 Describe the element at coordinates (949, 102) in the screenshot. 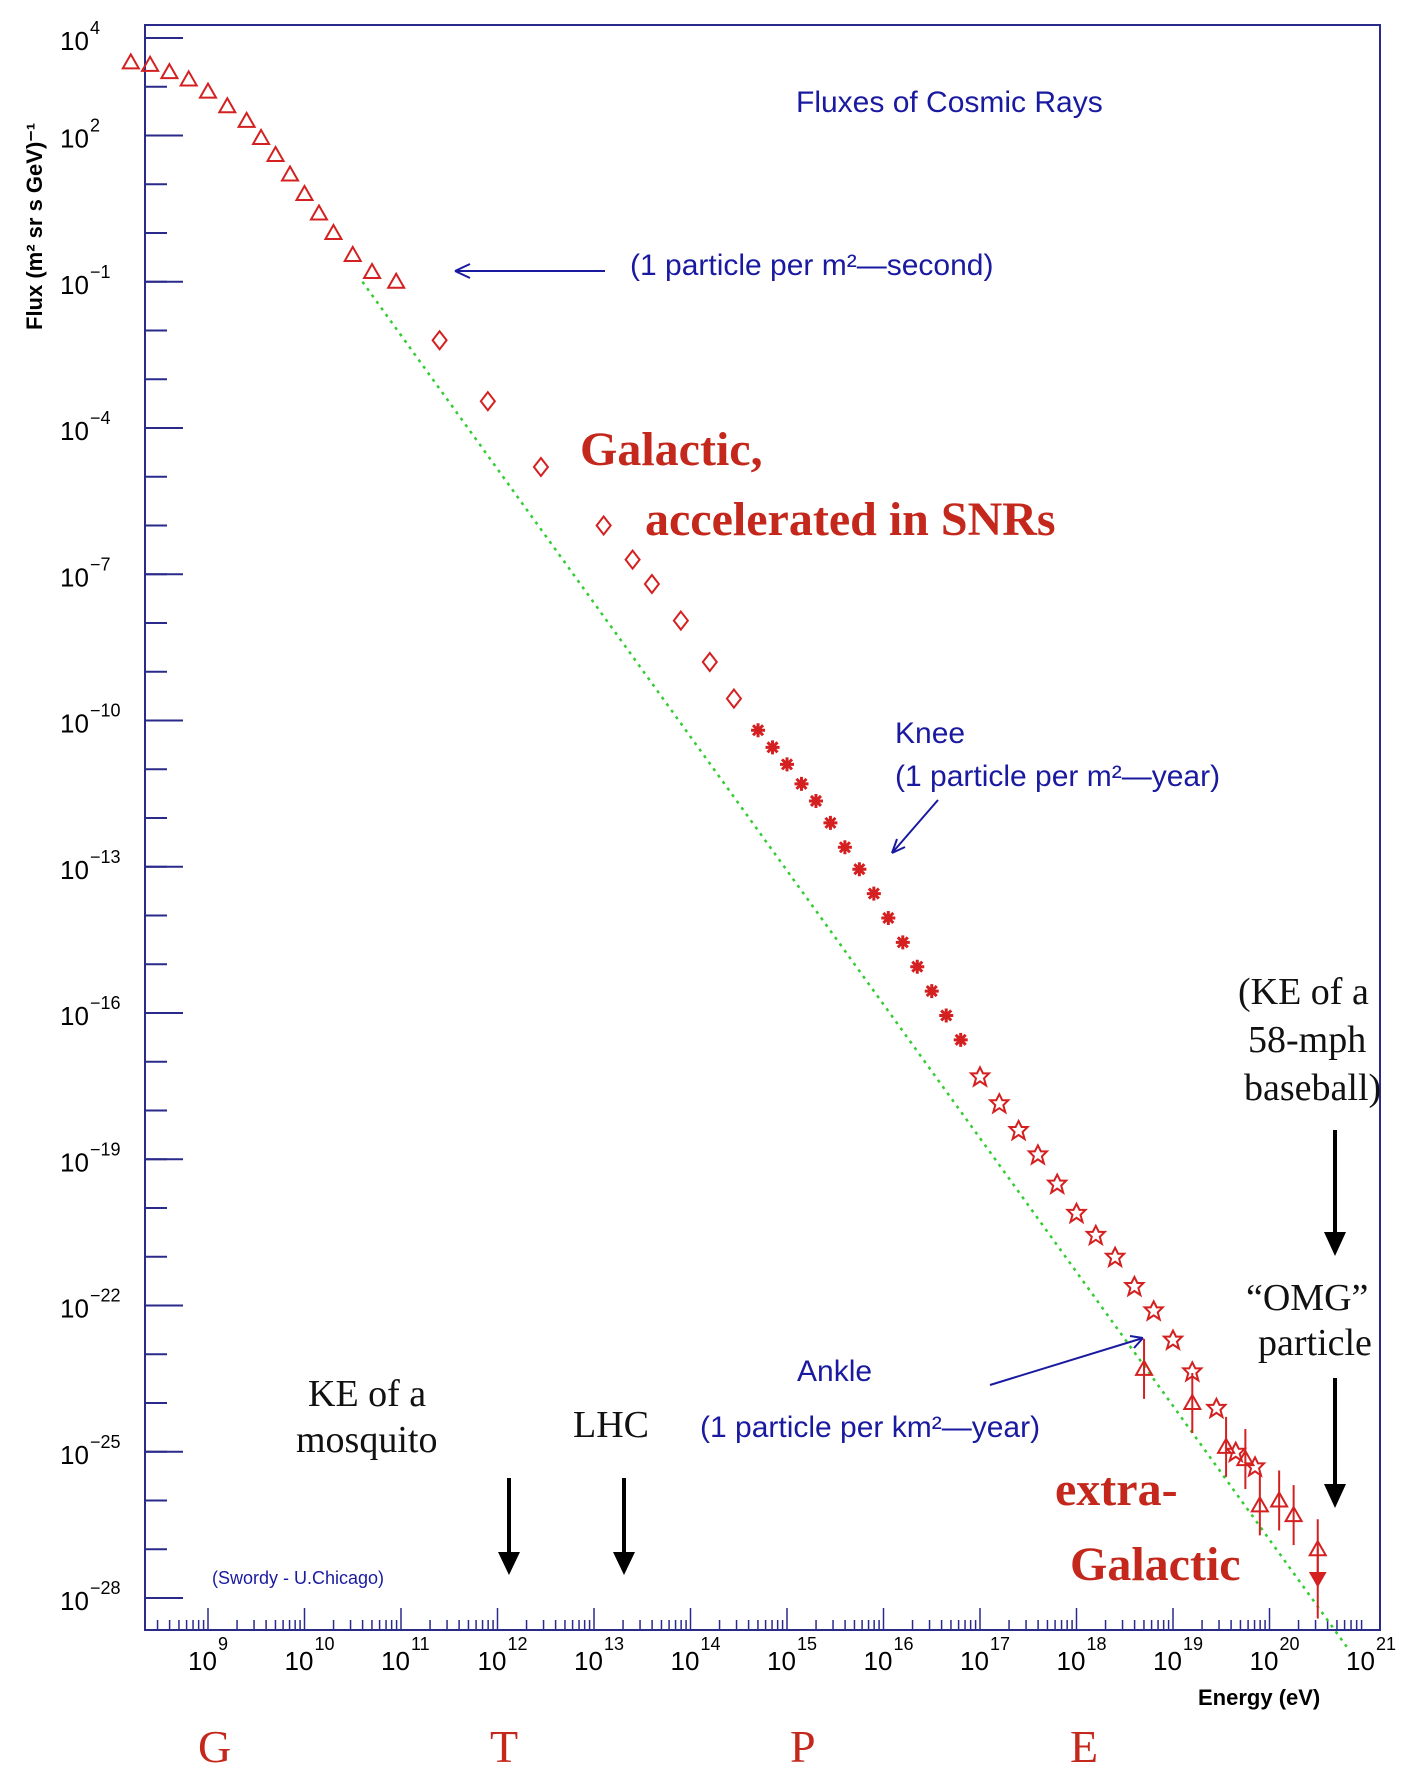

I see `chart-title: Fluxes of Cosmic Rays` at that location.